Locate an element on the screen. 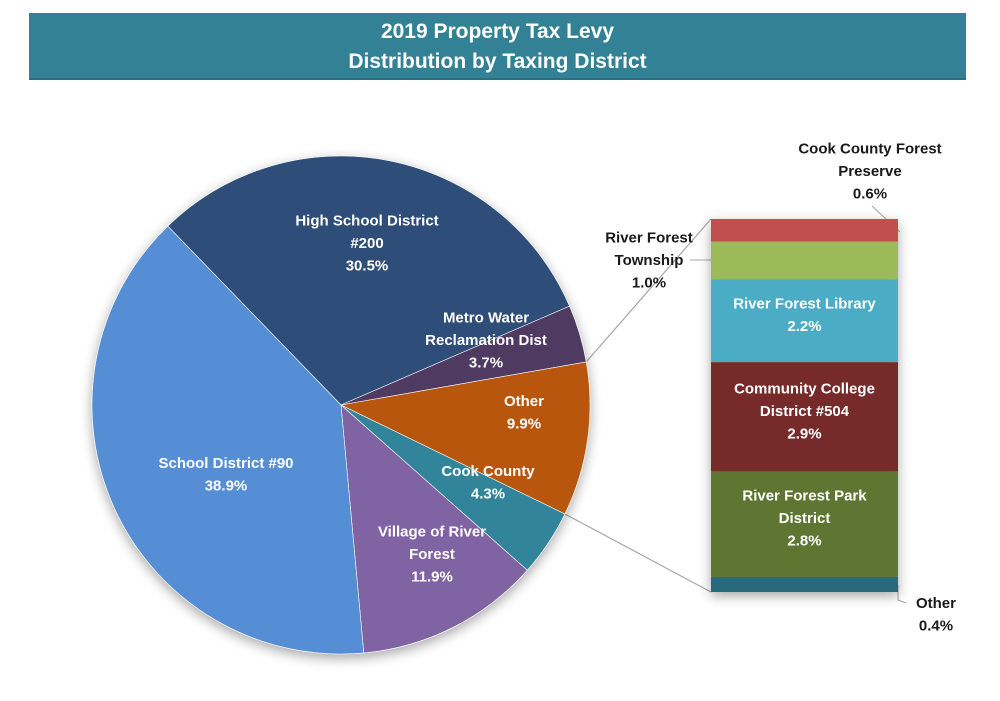 The width and height of the screenshot is (1000, 701). pie-label-other-line: 9.9% is located at coordinates (524, 423).